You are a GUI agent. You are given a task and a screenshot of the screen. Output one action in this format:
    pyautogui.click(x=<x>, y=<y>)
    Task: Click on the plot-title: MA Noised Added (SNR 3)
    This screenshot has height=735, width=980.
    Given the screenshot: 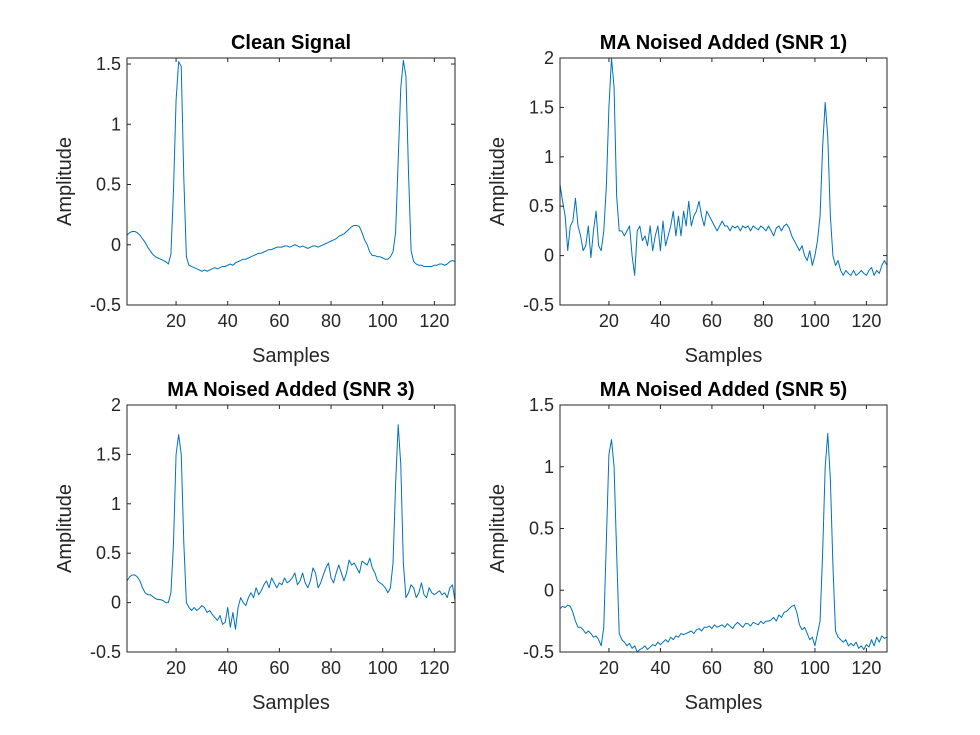 What is the action you would take?
    pyautogui.click(x=290, y=390)
    